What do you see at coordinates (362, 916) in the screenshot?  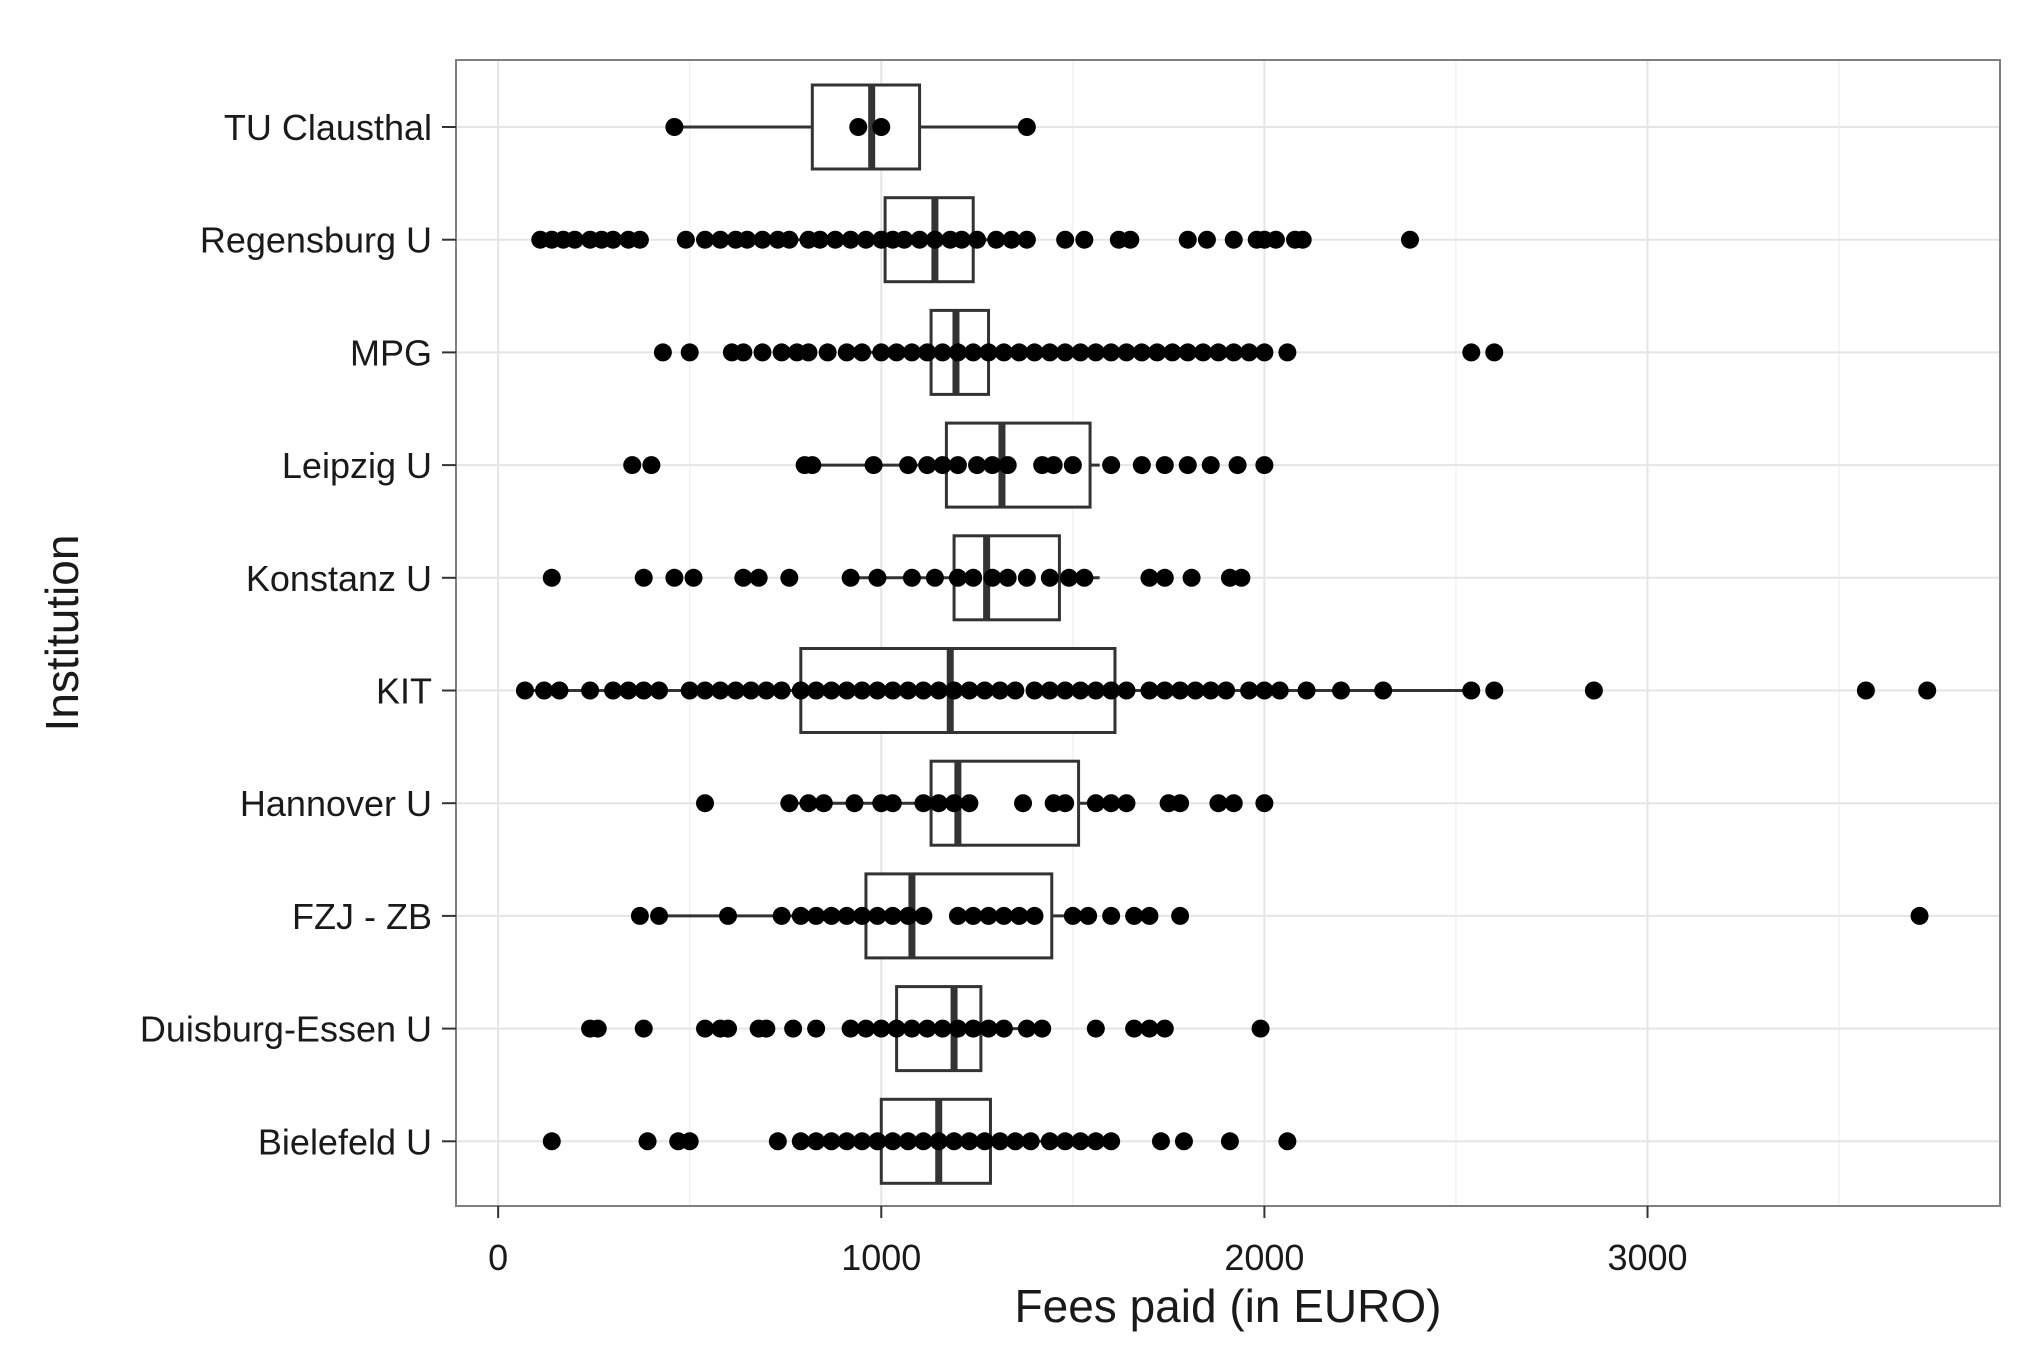 I see `y-tick-label: FZJ - ZB` at bounding box center [362, 916].